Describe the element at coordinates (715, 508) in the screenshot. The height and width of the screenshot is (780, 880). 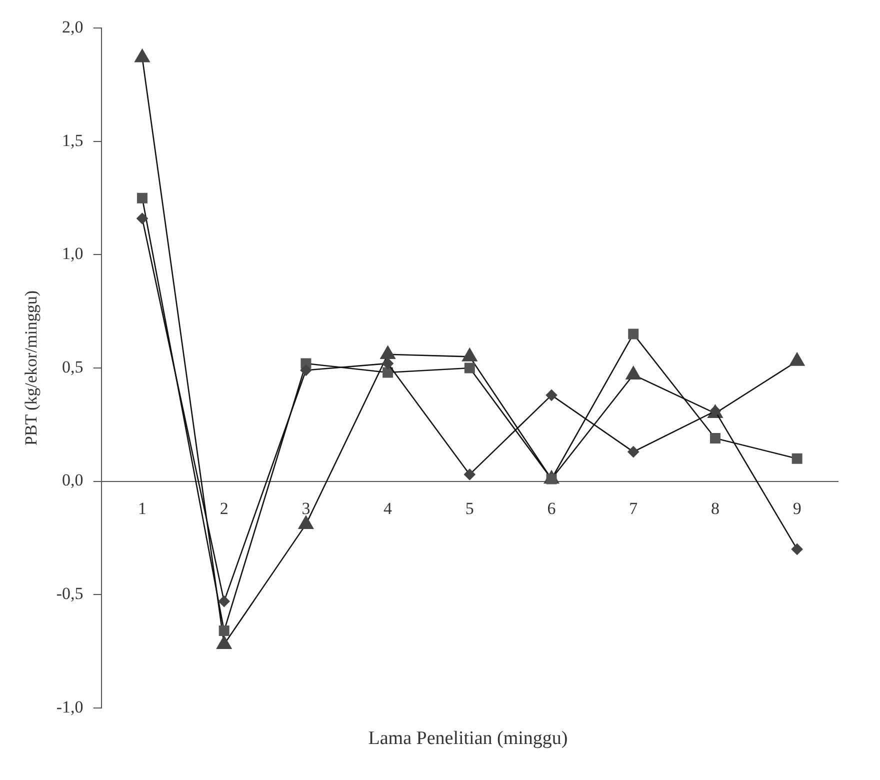
I see `x-tick-label: 8` at that location.